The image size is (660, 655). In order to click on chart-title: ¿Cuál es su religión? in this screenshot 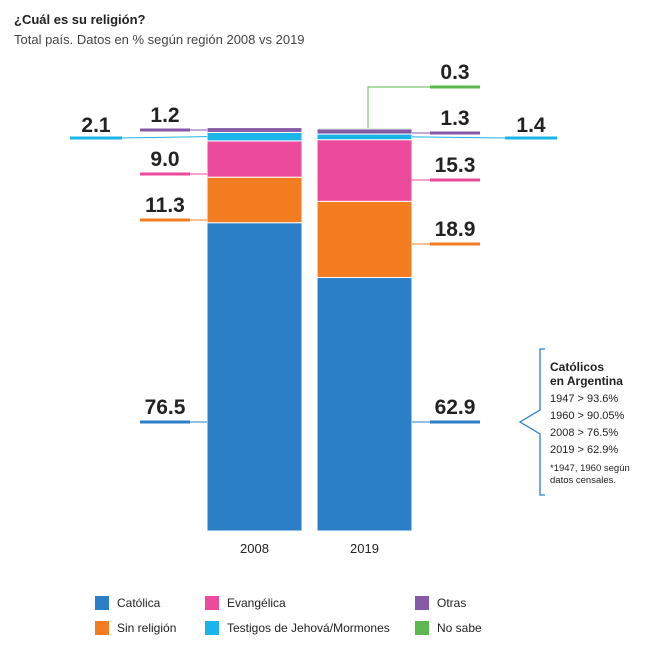, I will do `click(80, 19)`.